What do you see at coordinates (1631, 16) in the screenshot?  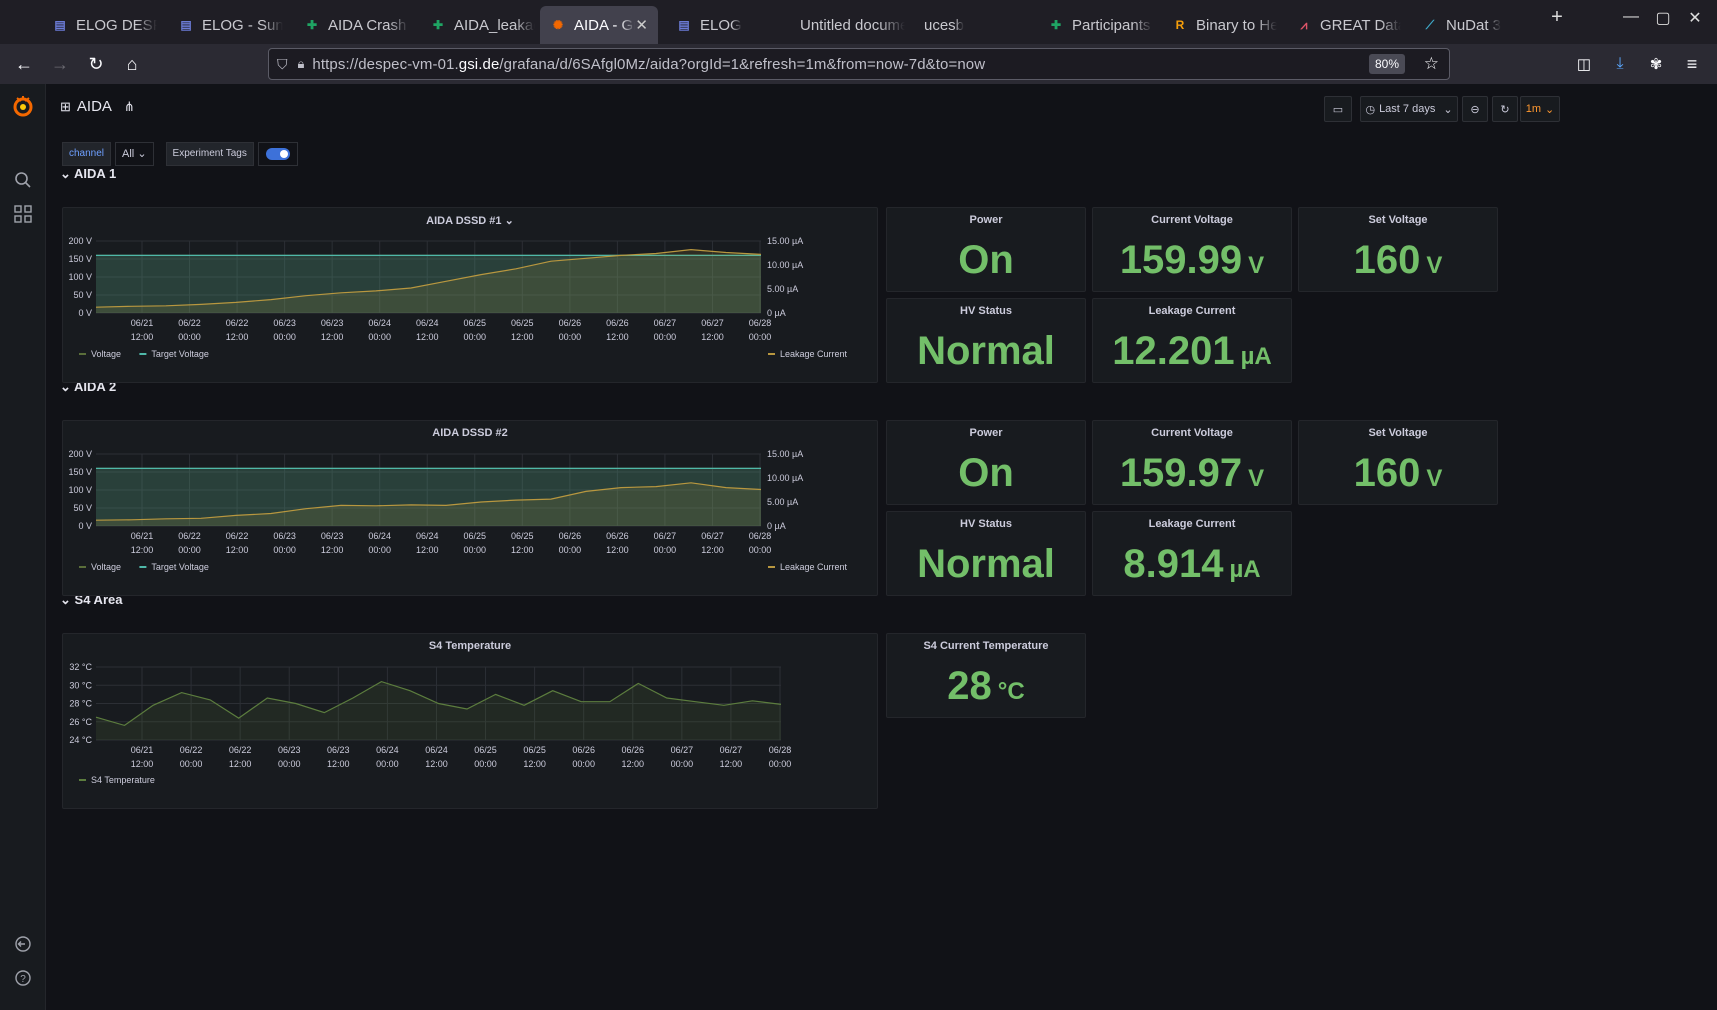 I see `minimize-button: —` at bounding box center [1631, 16].